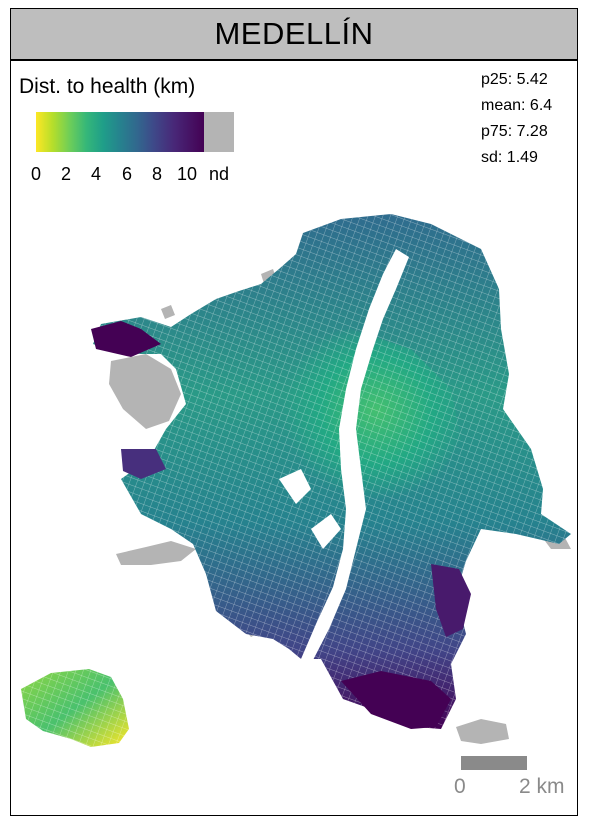 The image size is (590, 826). What do you see at coordinates (219, 132) in the screenshot?
I see `legend-nodata-swatch` at bounding box center [219, 132].